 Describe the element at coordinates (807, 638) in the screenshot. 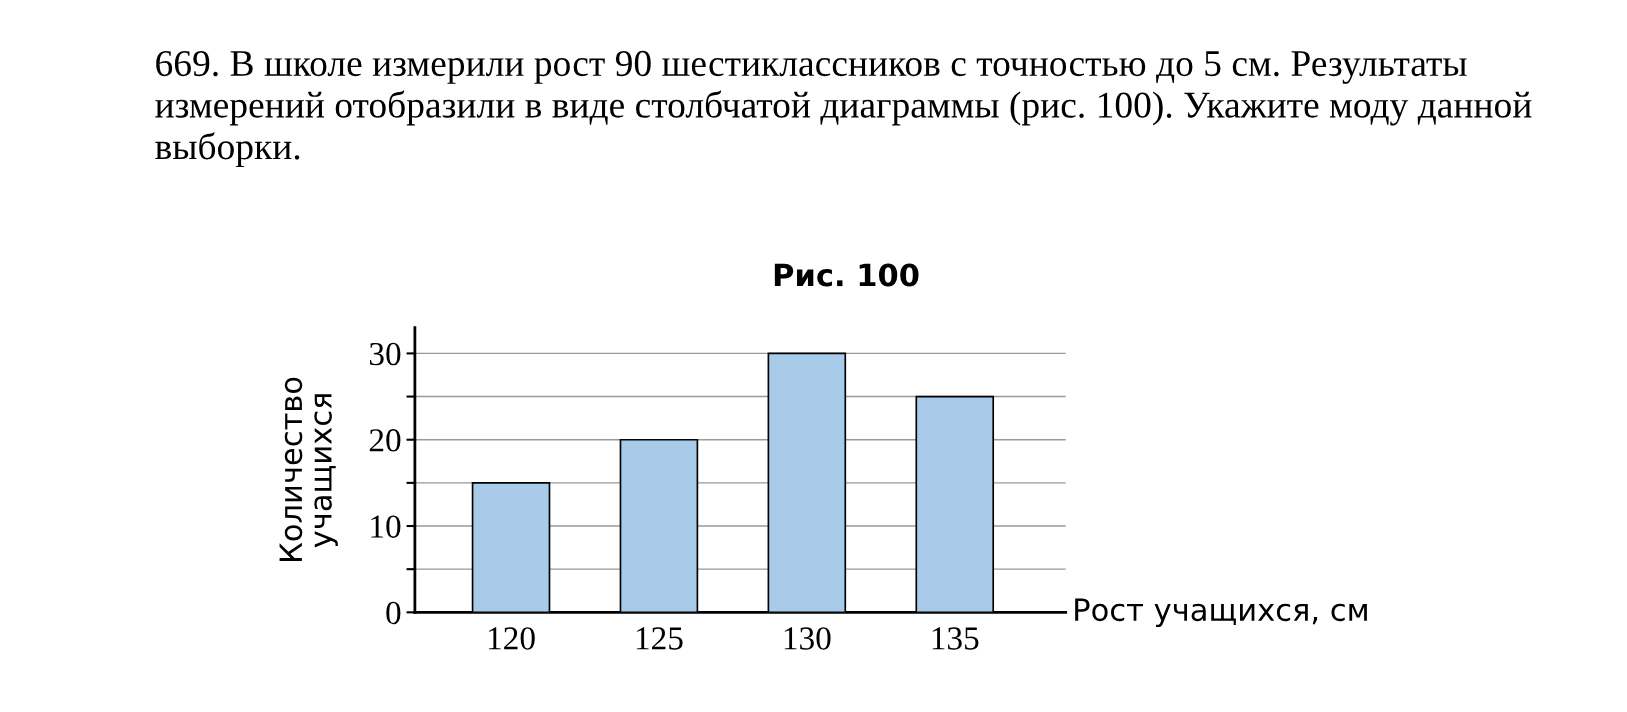

I see `x-tick-label: 130` at that location.